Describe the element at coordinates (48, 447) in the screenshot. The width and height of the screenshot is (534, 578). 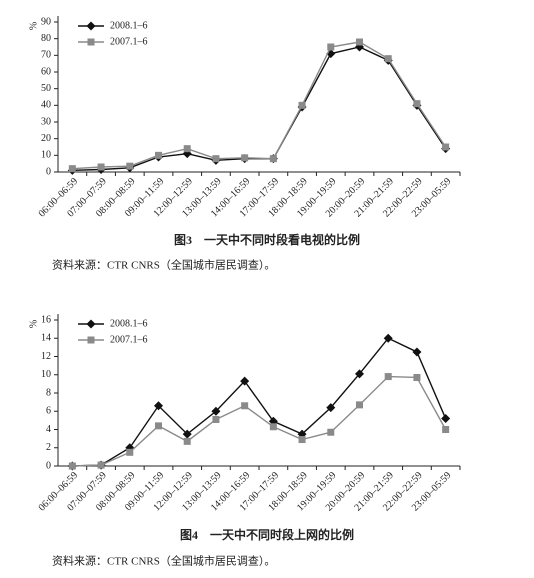
I see `y-tick-label: 2` at that location.